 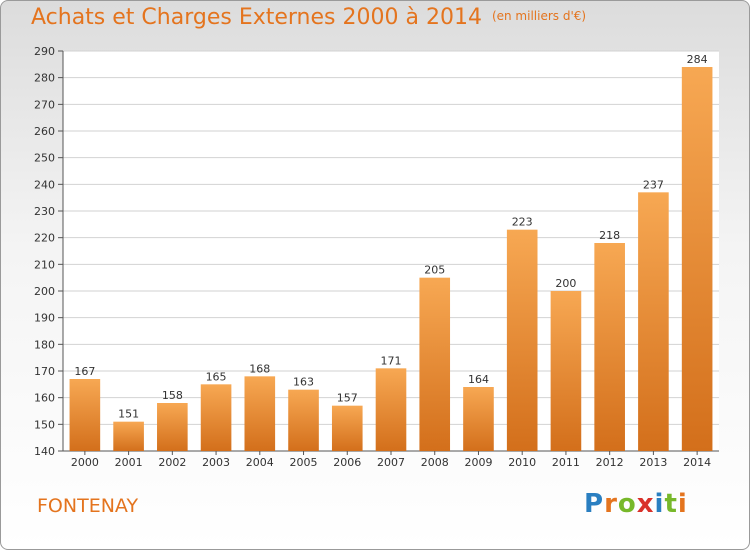 What do you see at coordinates (260, 462) in the screenshot?
I see `x-tick-label: 2004` at bounding box center [260, 462].